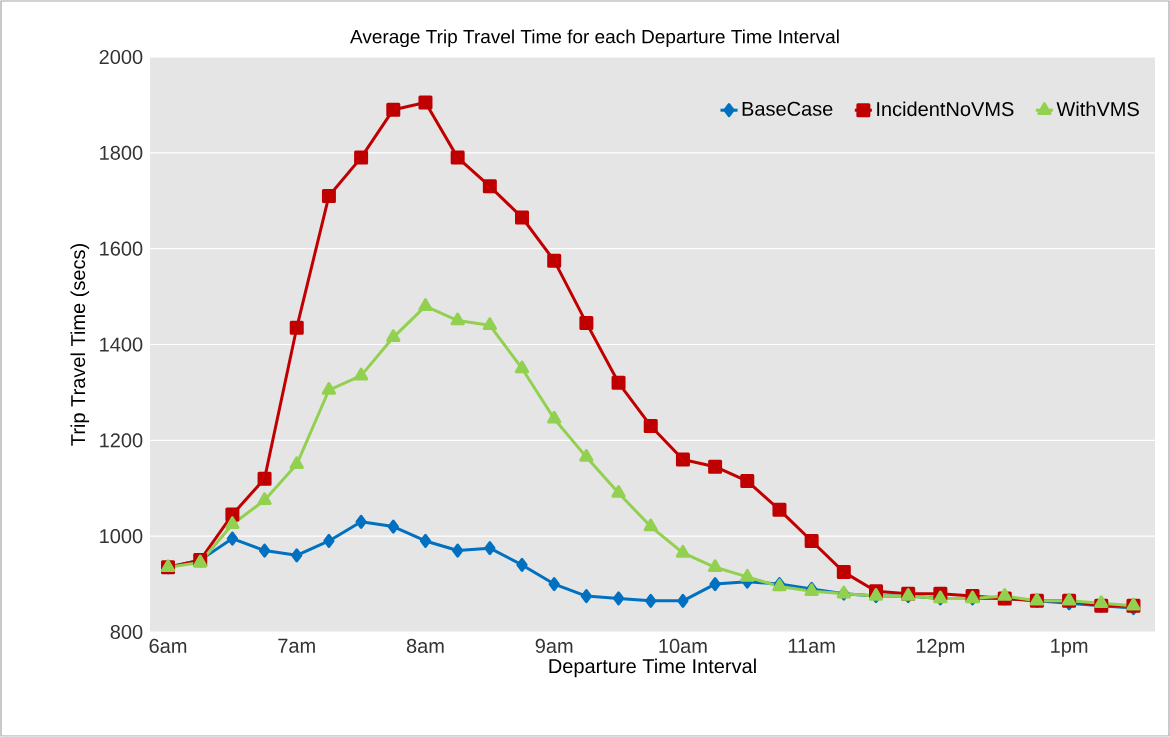 The image size is (1170, 737). What do you see at coordinates (811, 645) in the screenshot?
I see `x-tick-label: 11am` at bounding box center [811, 645].